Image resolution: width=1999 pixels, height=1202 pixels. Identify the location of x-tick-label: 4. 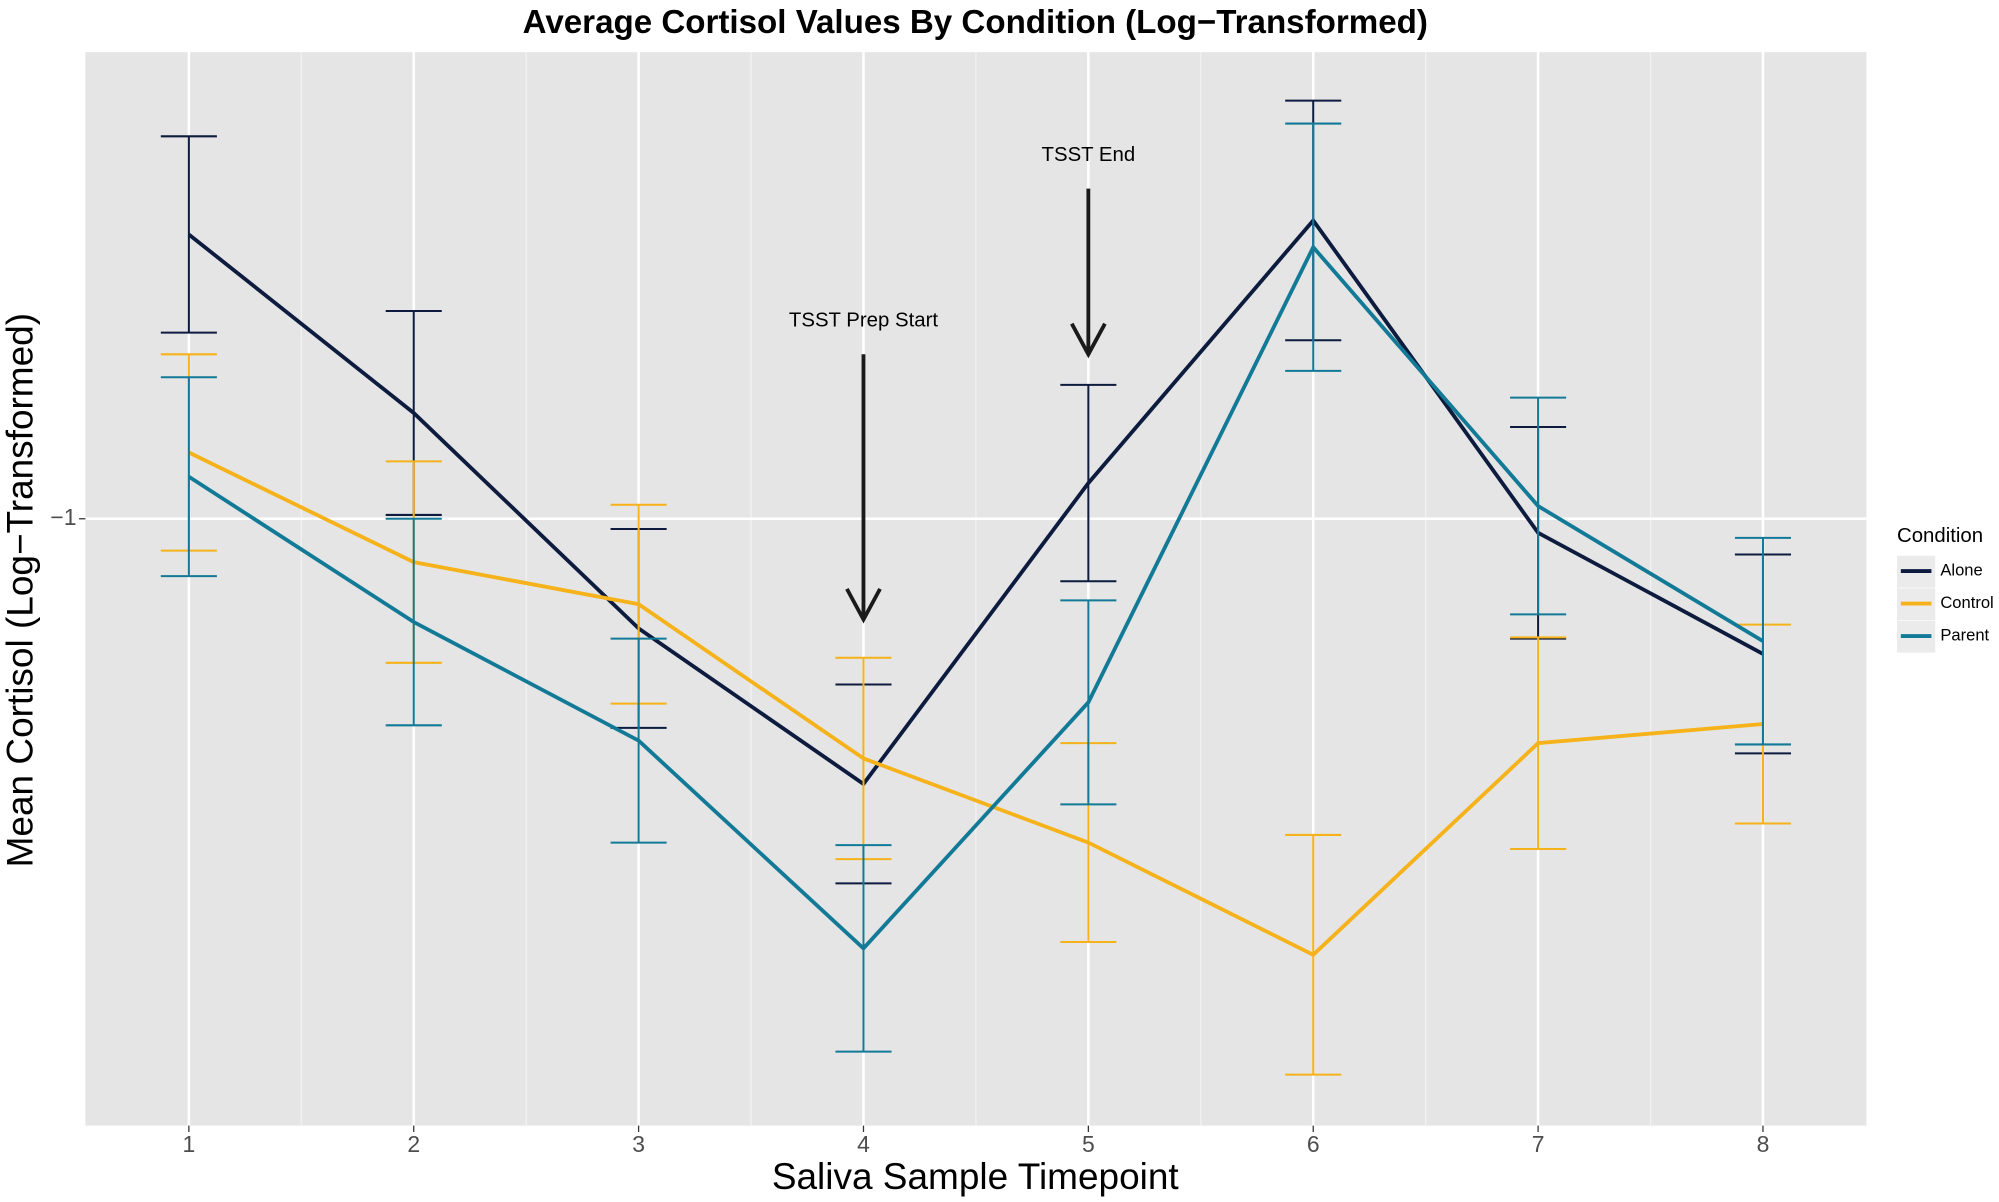
(863, 1144).